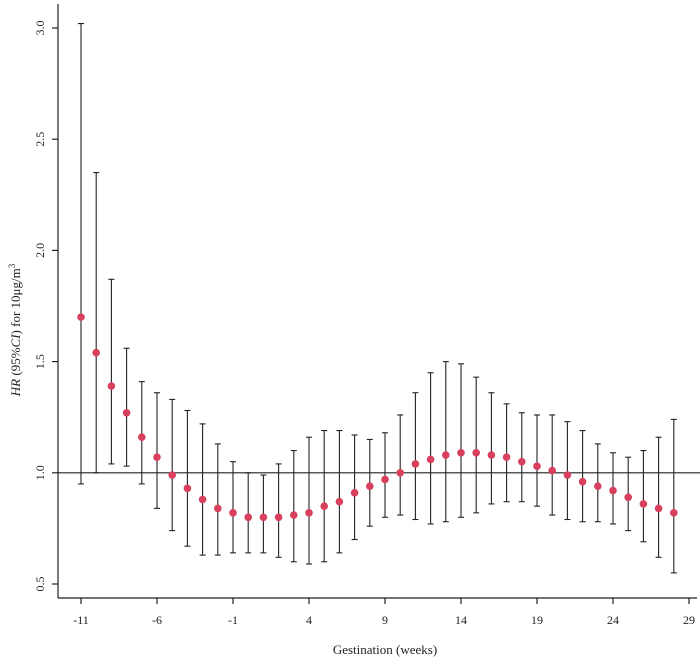  I want to click on y-axis-label: HR (95%CI) for 10μg/m3, so click(15, 330).